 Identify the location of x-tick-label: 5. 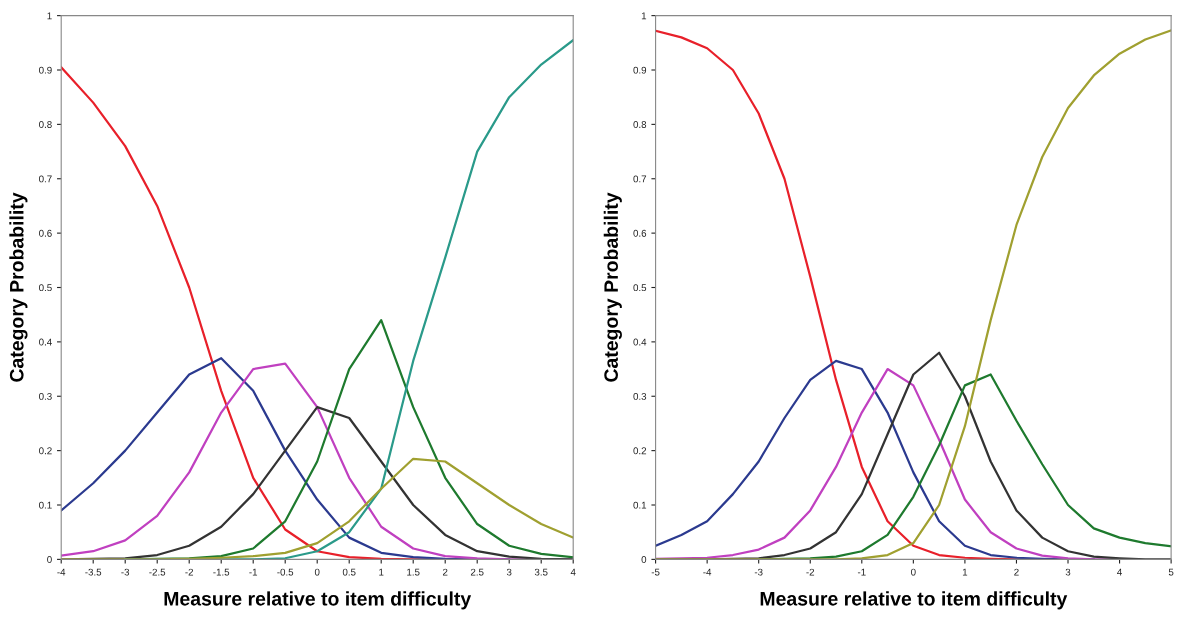
(1171, 572).